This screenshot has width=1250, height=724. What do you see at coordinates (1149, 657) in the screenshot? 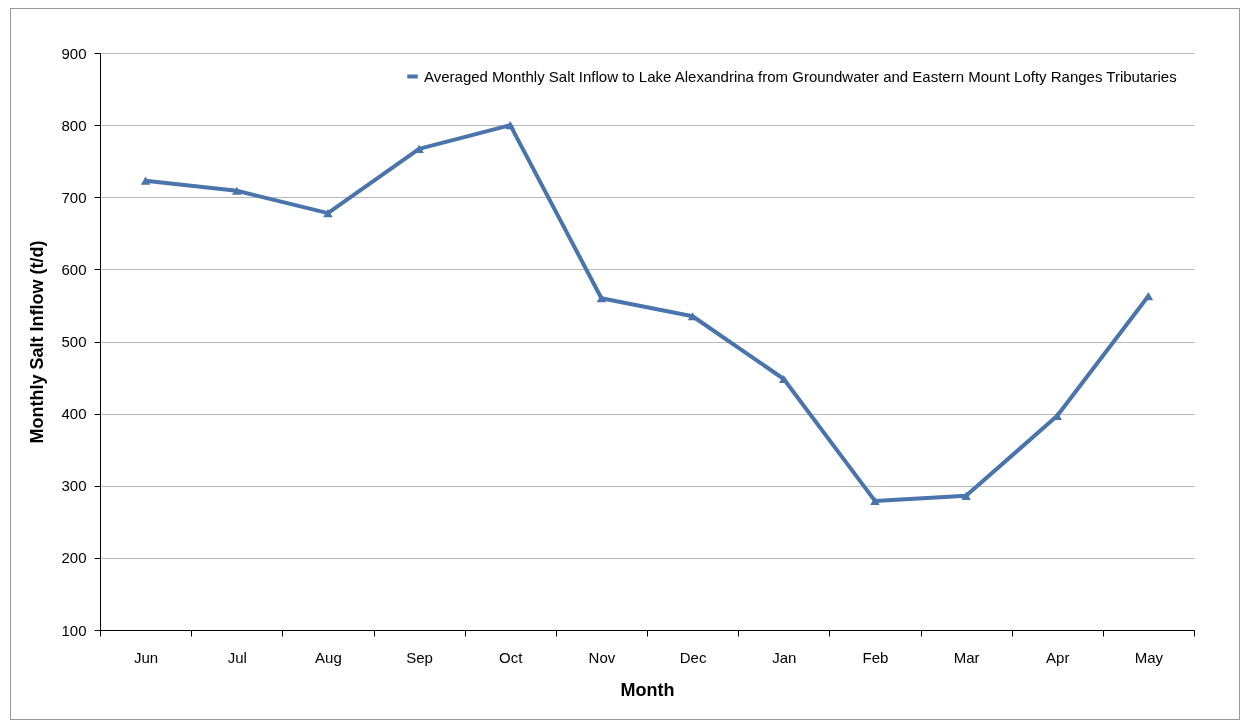
I see `x-tick-label: May` at bounding box center [1149, 657].